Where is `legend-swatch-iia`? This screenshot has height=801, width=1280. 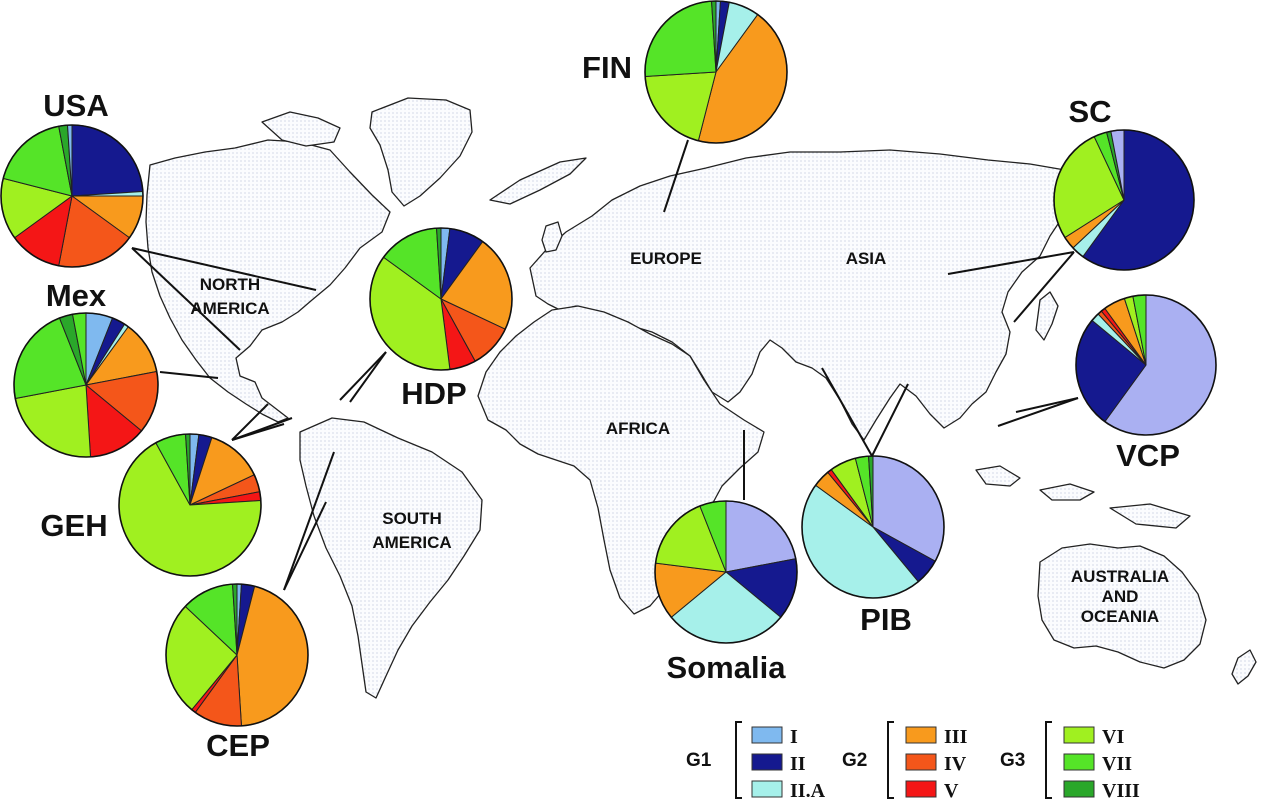 legend-swatch-iia is located at coordinates (767, 789).